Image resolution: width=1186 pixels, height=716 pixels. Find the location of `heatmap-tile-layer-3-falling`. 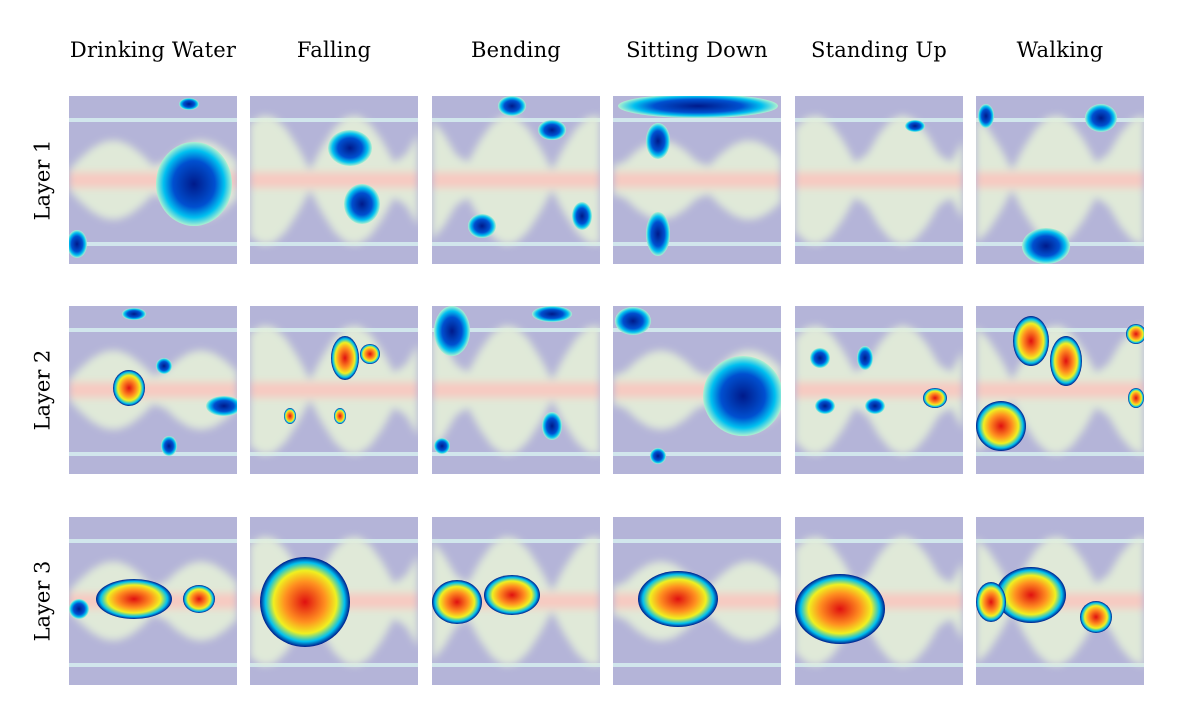

heatmap-tile-layer-3-falling is located at coordinates (334, 601).